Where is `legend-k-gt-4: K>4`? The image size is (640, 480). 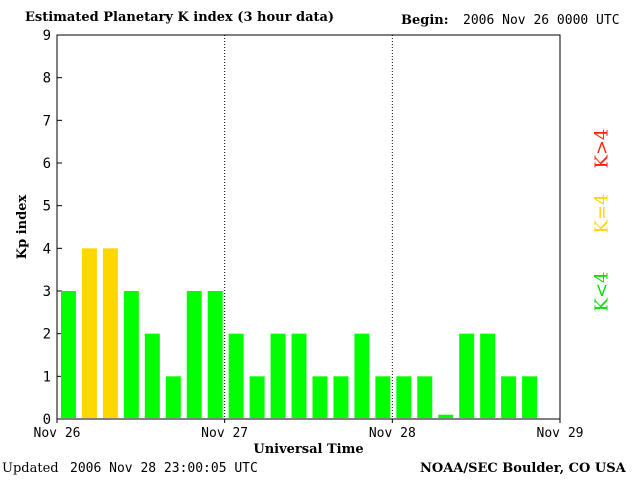 legend-k-gt-4: K>4 is located at coordinates (602, 148).